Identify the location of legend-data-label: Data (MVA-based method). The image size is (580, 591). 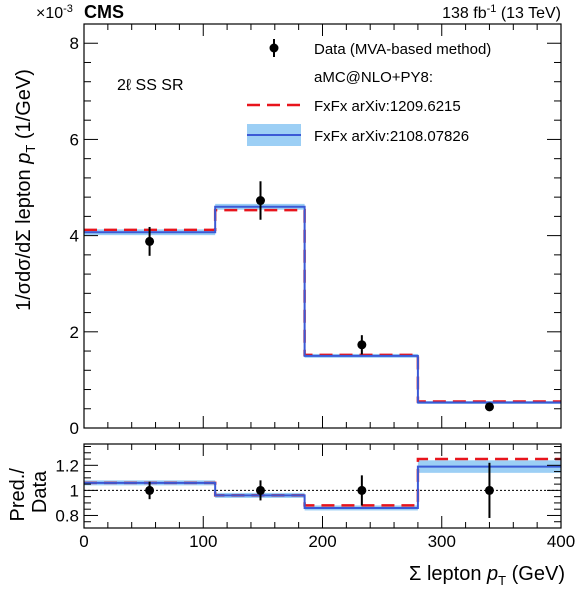
(402, 49).